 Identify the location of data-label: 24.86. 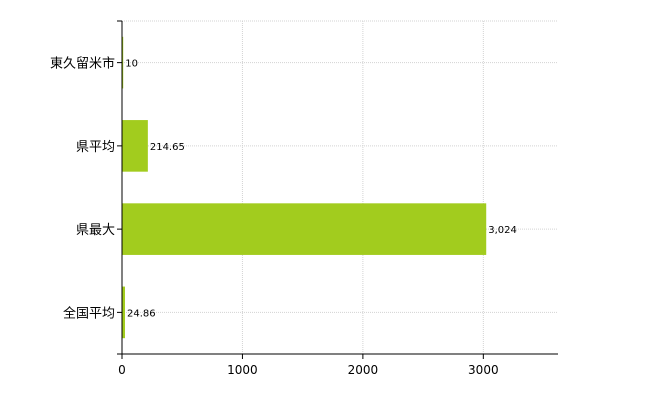
(141, 313).